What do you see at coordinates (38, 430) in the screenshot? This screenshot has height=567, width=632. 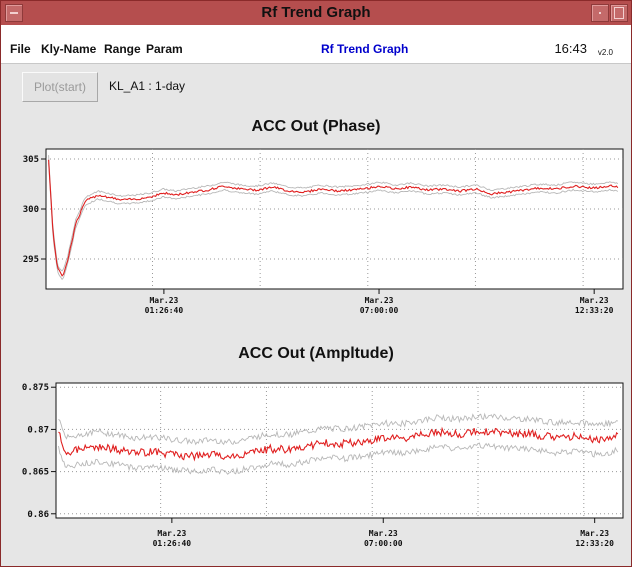 I see `y-tick-label: 0.87` at bounding box center [38, 430].